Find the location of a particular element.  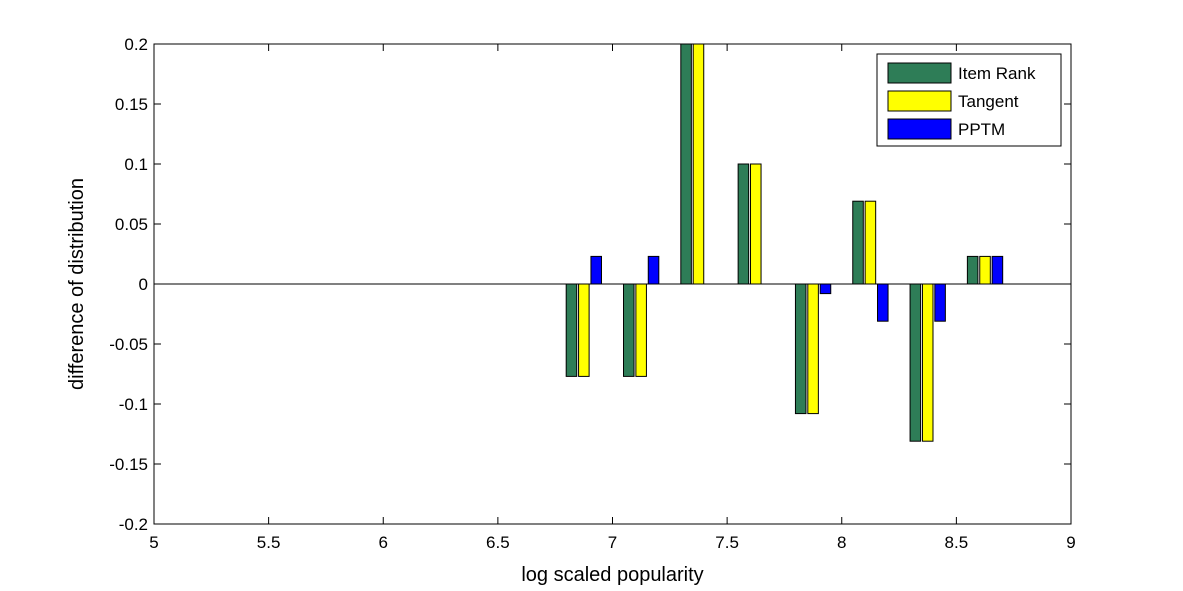

x-tick-label: 6 is located at coordinates (383, 542).